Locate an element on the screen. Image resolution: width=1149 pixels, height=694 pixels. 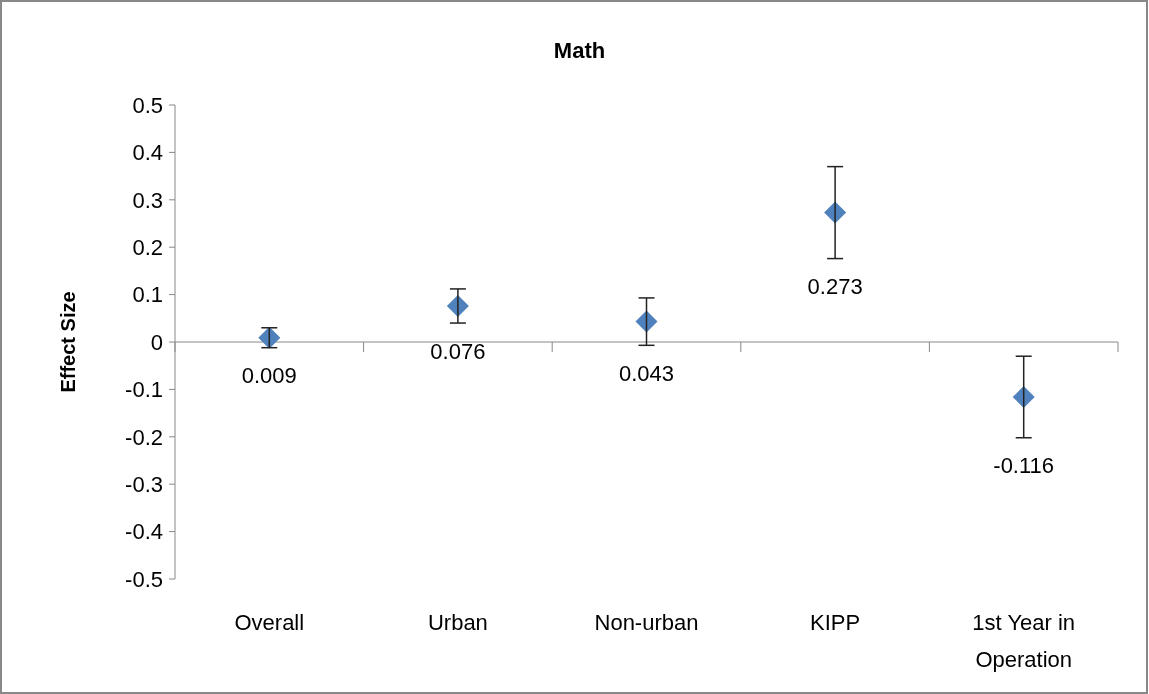
chart-title: Math is located at coordinates (579, 50).